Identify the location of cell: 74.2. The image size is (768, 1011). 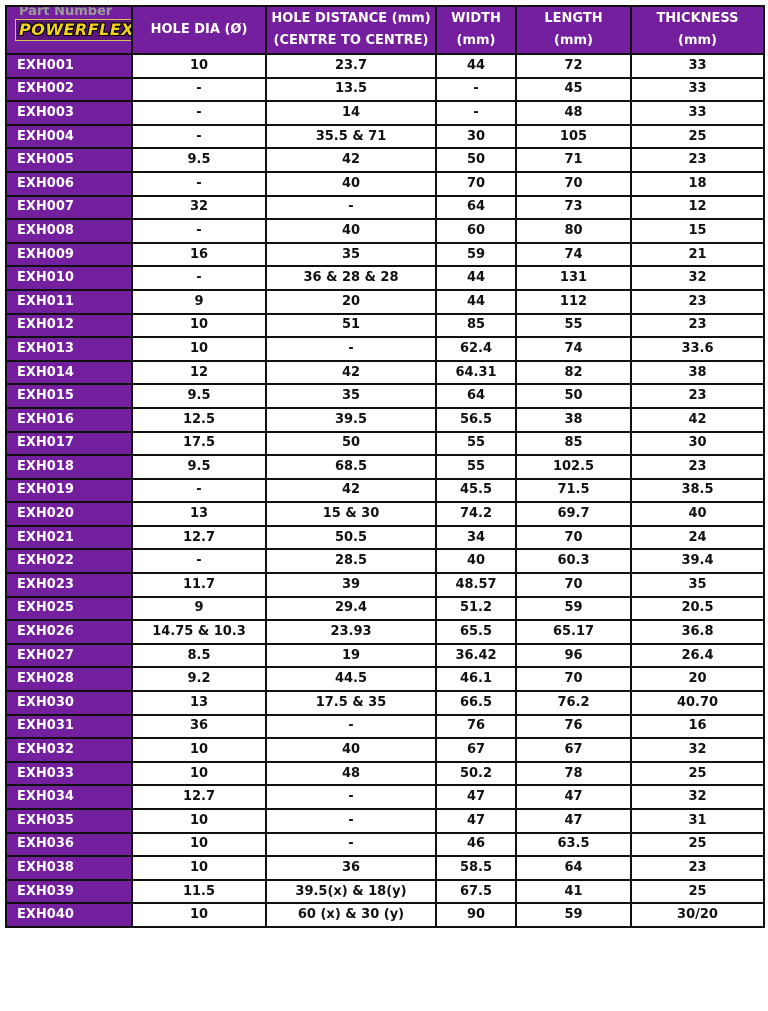
(476, 514).